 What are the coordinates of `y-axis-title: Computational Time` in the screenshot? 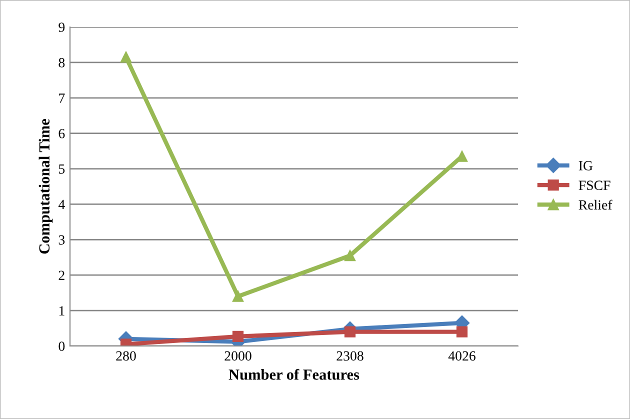 It's located at (45, 186).